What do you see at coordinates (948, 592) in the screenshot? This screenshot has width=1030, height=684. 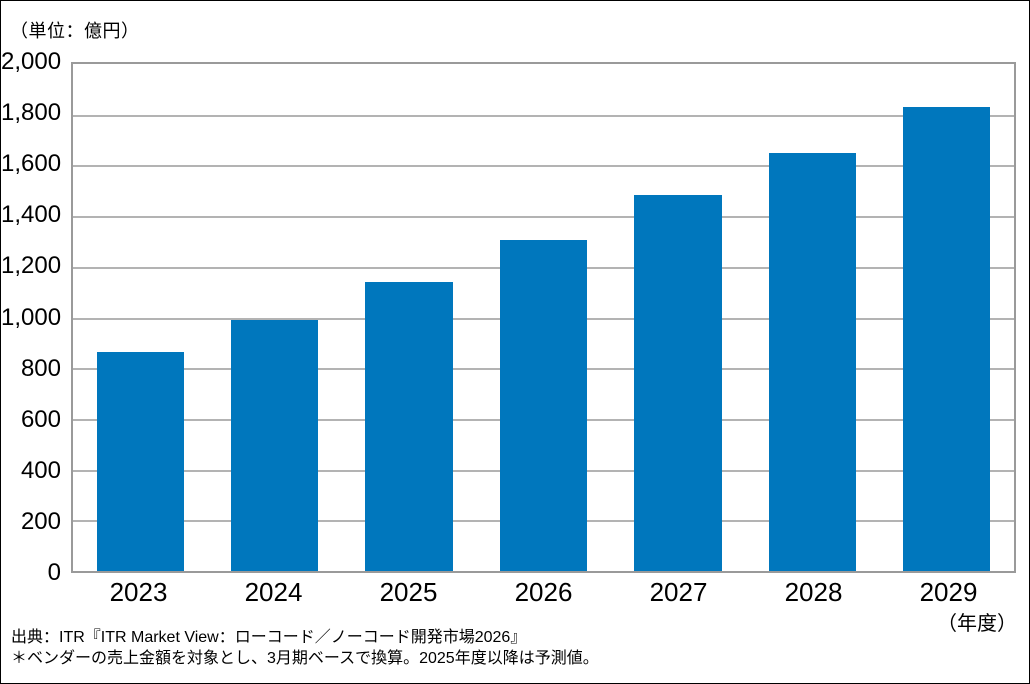 I see `x-tick-label-2029: 2029` at bounding box center [948, 592].